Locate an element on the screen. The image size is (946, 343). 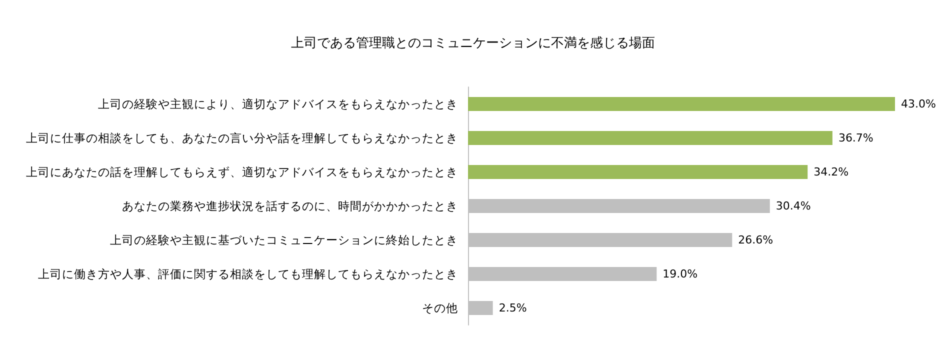
y-tick-label: 上司に働き方や人事、評価に関する相談をしても理解してもらえなかったとき is located at coordinates (248, 274).